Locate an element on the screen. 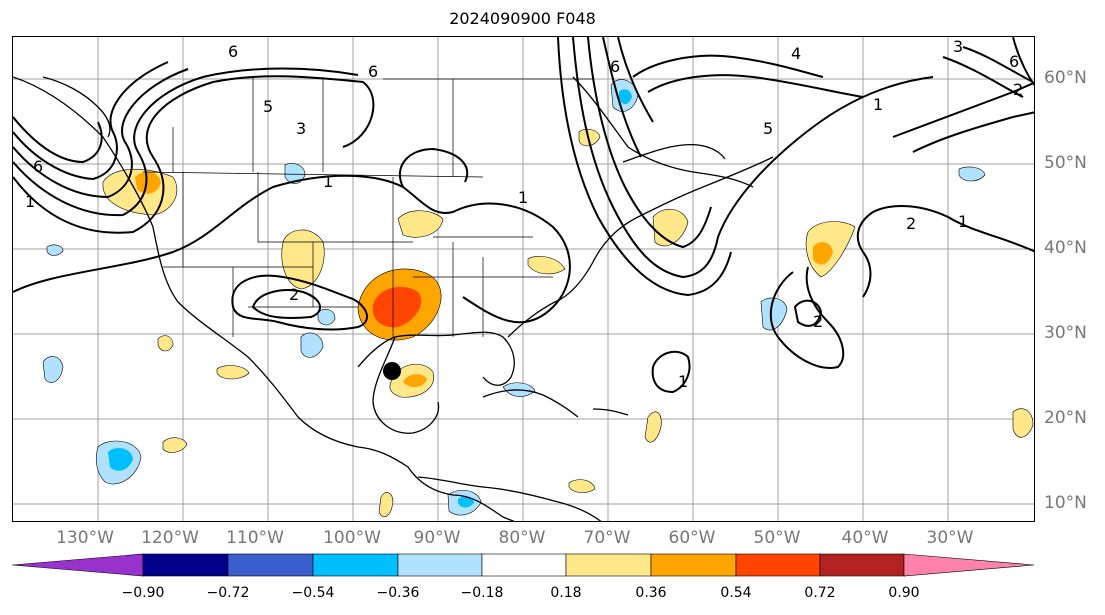 This screenshot has width=1105, height=615. map-title: 2024090900 F048 is located at coordinates (522, 18).